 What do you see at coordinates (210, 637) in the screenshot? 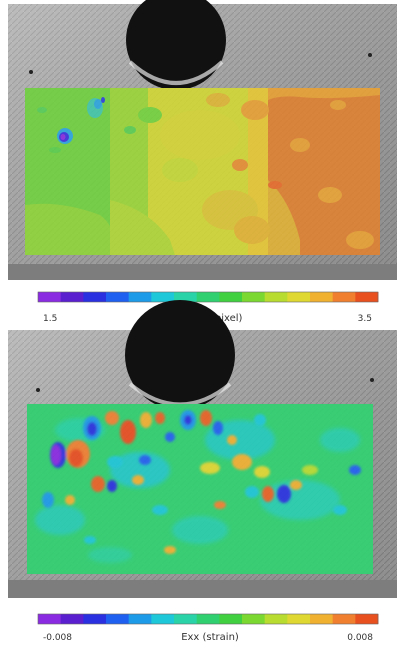
I see `colorbar-2-label: Exx (strain)` at bounding box center [210, 637].